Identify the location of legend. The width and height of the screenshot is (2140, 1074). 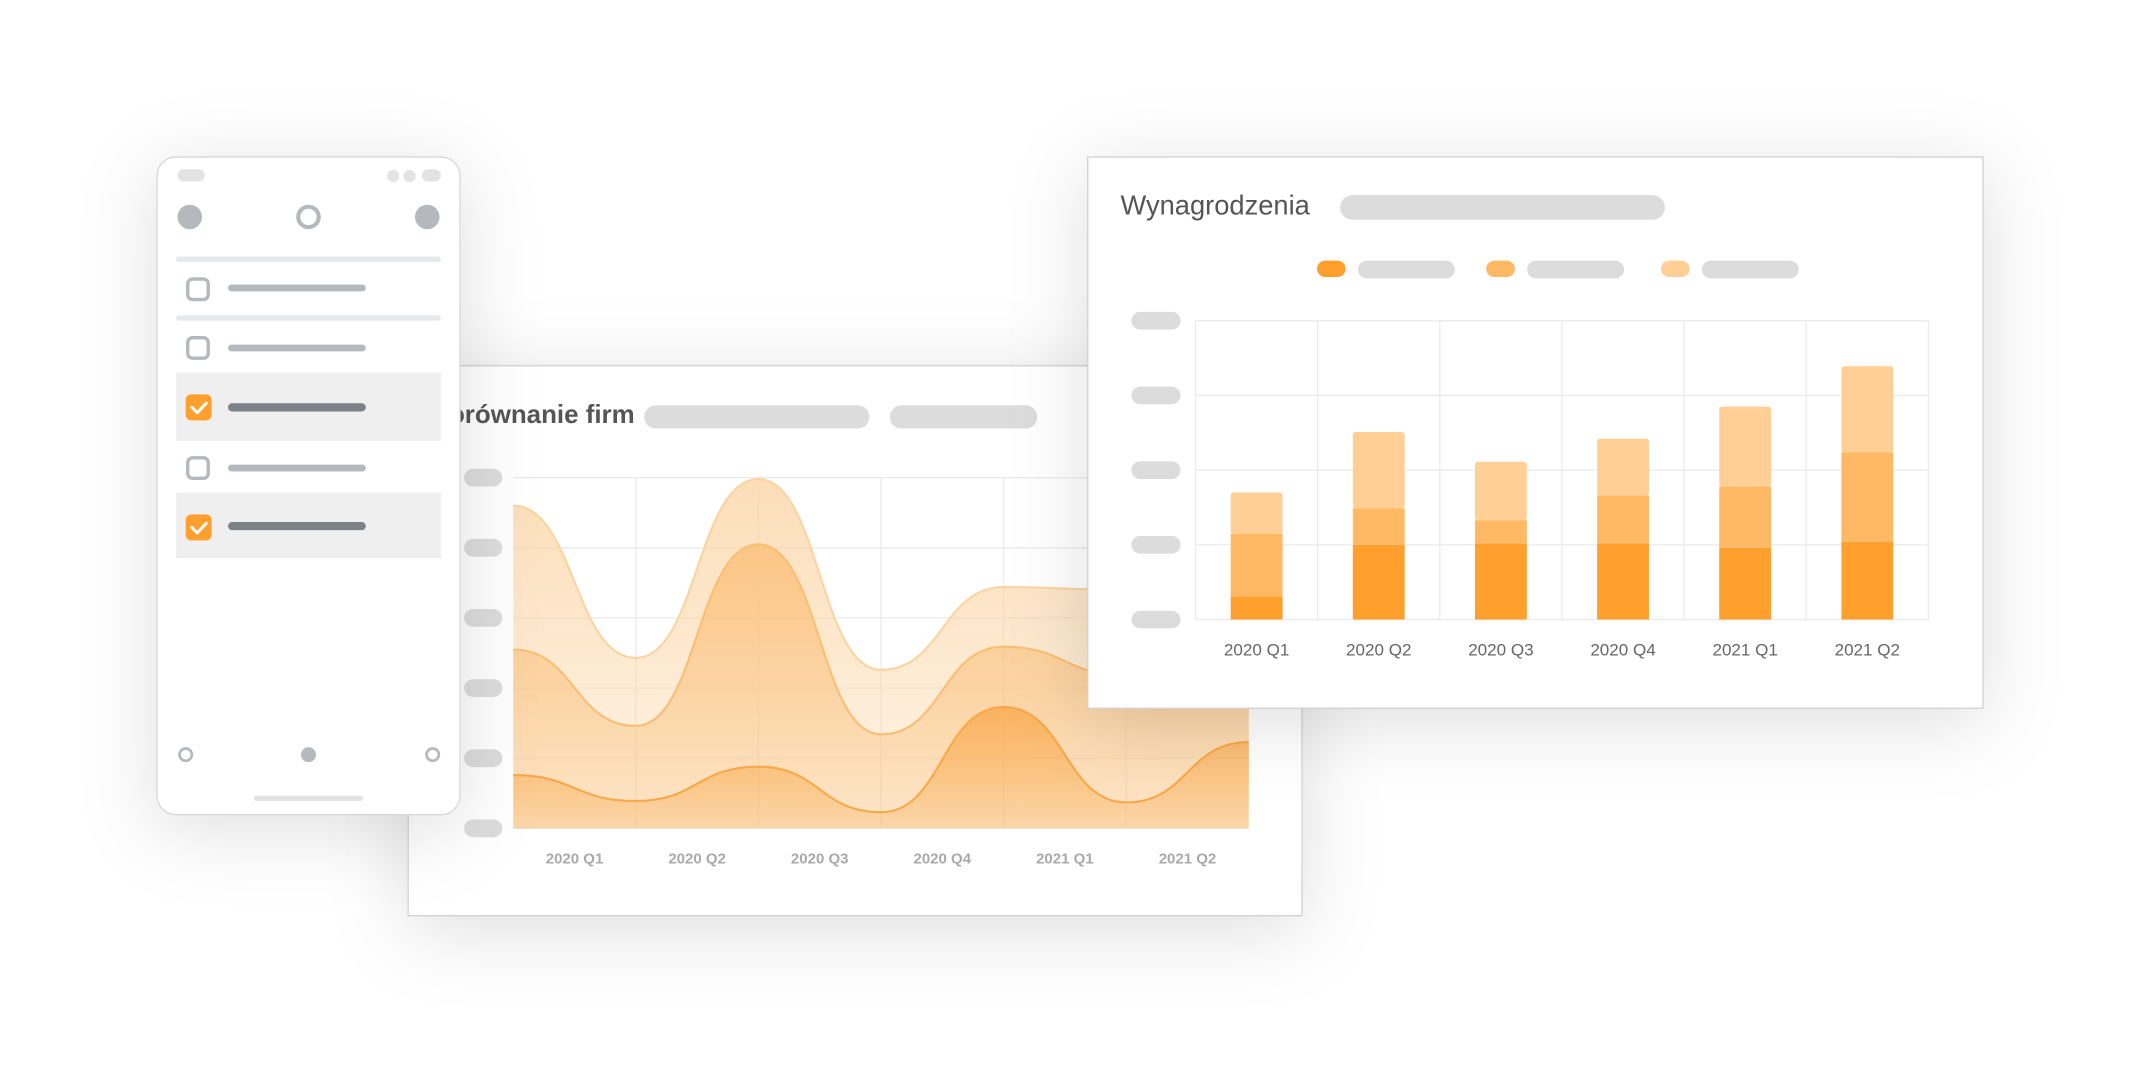
(1558, 269).